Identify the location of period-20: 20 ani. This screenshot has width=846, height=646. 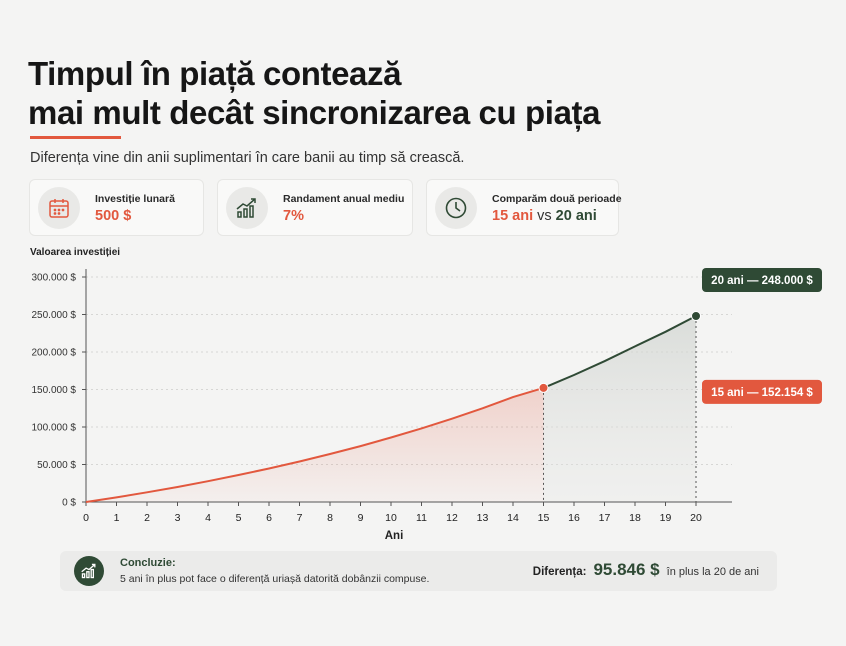
(576, 216).